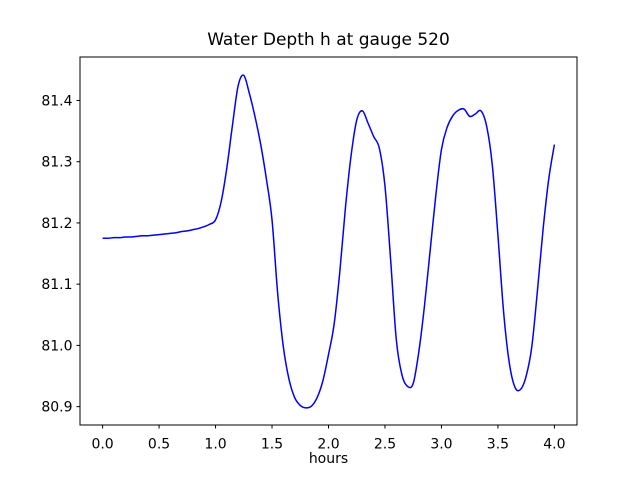  I want to click on x-tick-label: 2.0, so click(328, 445).